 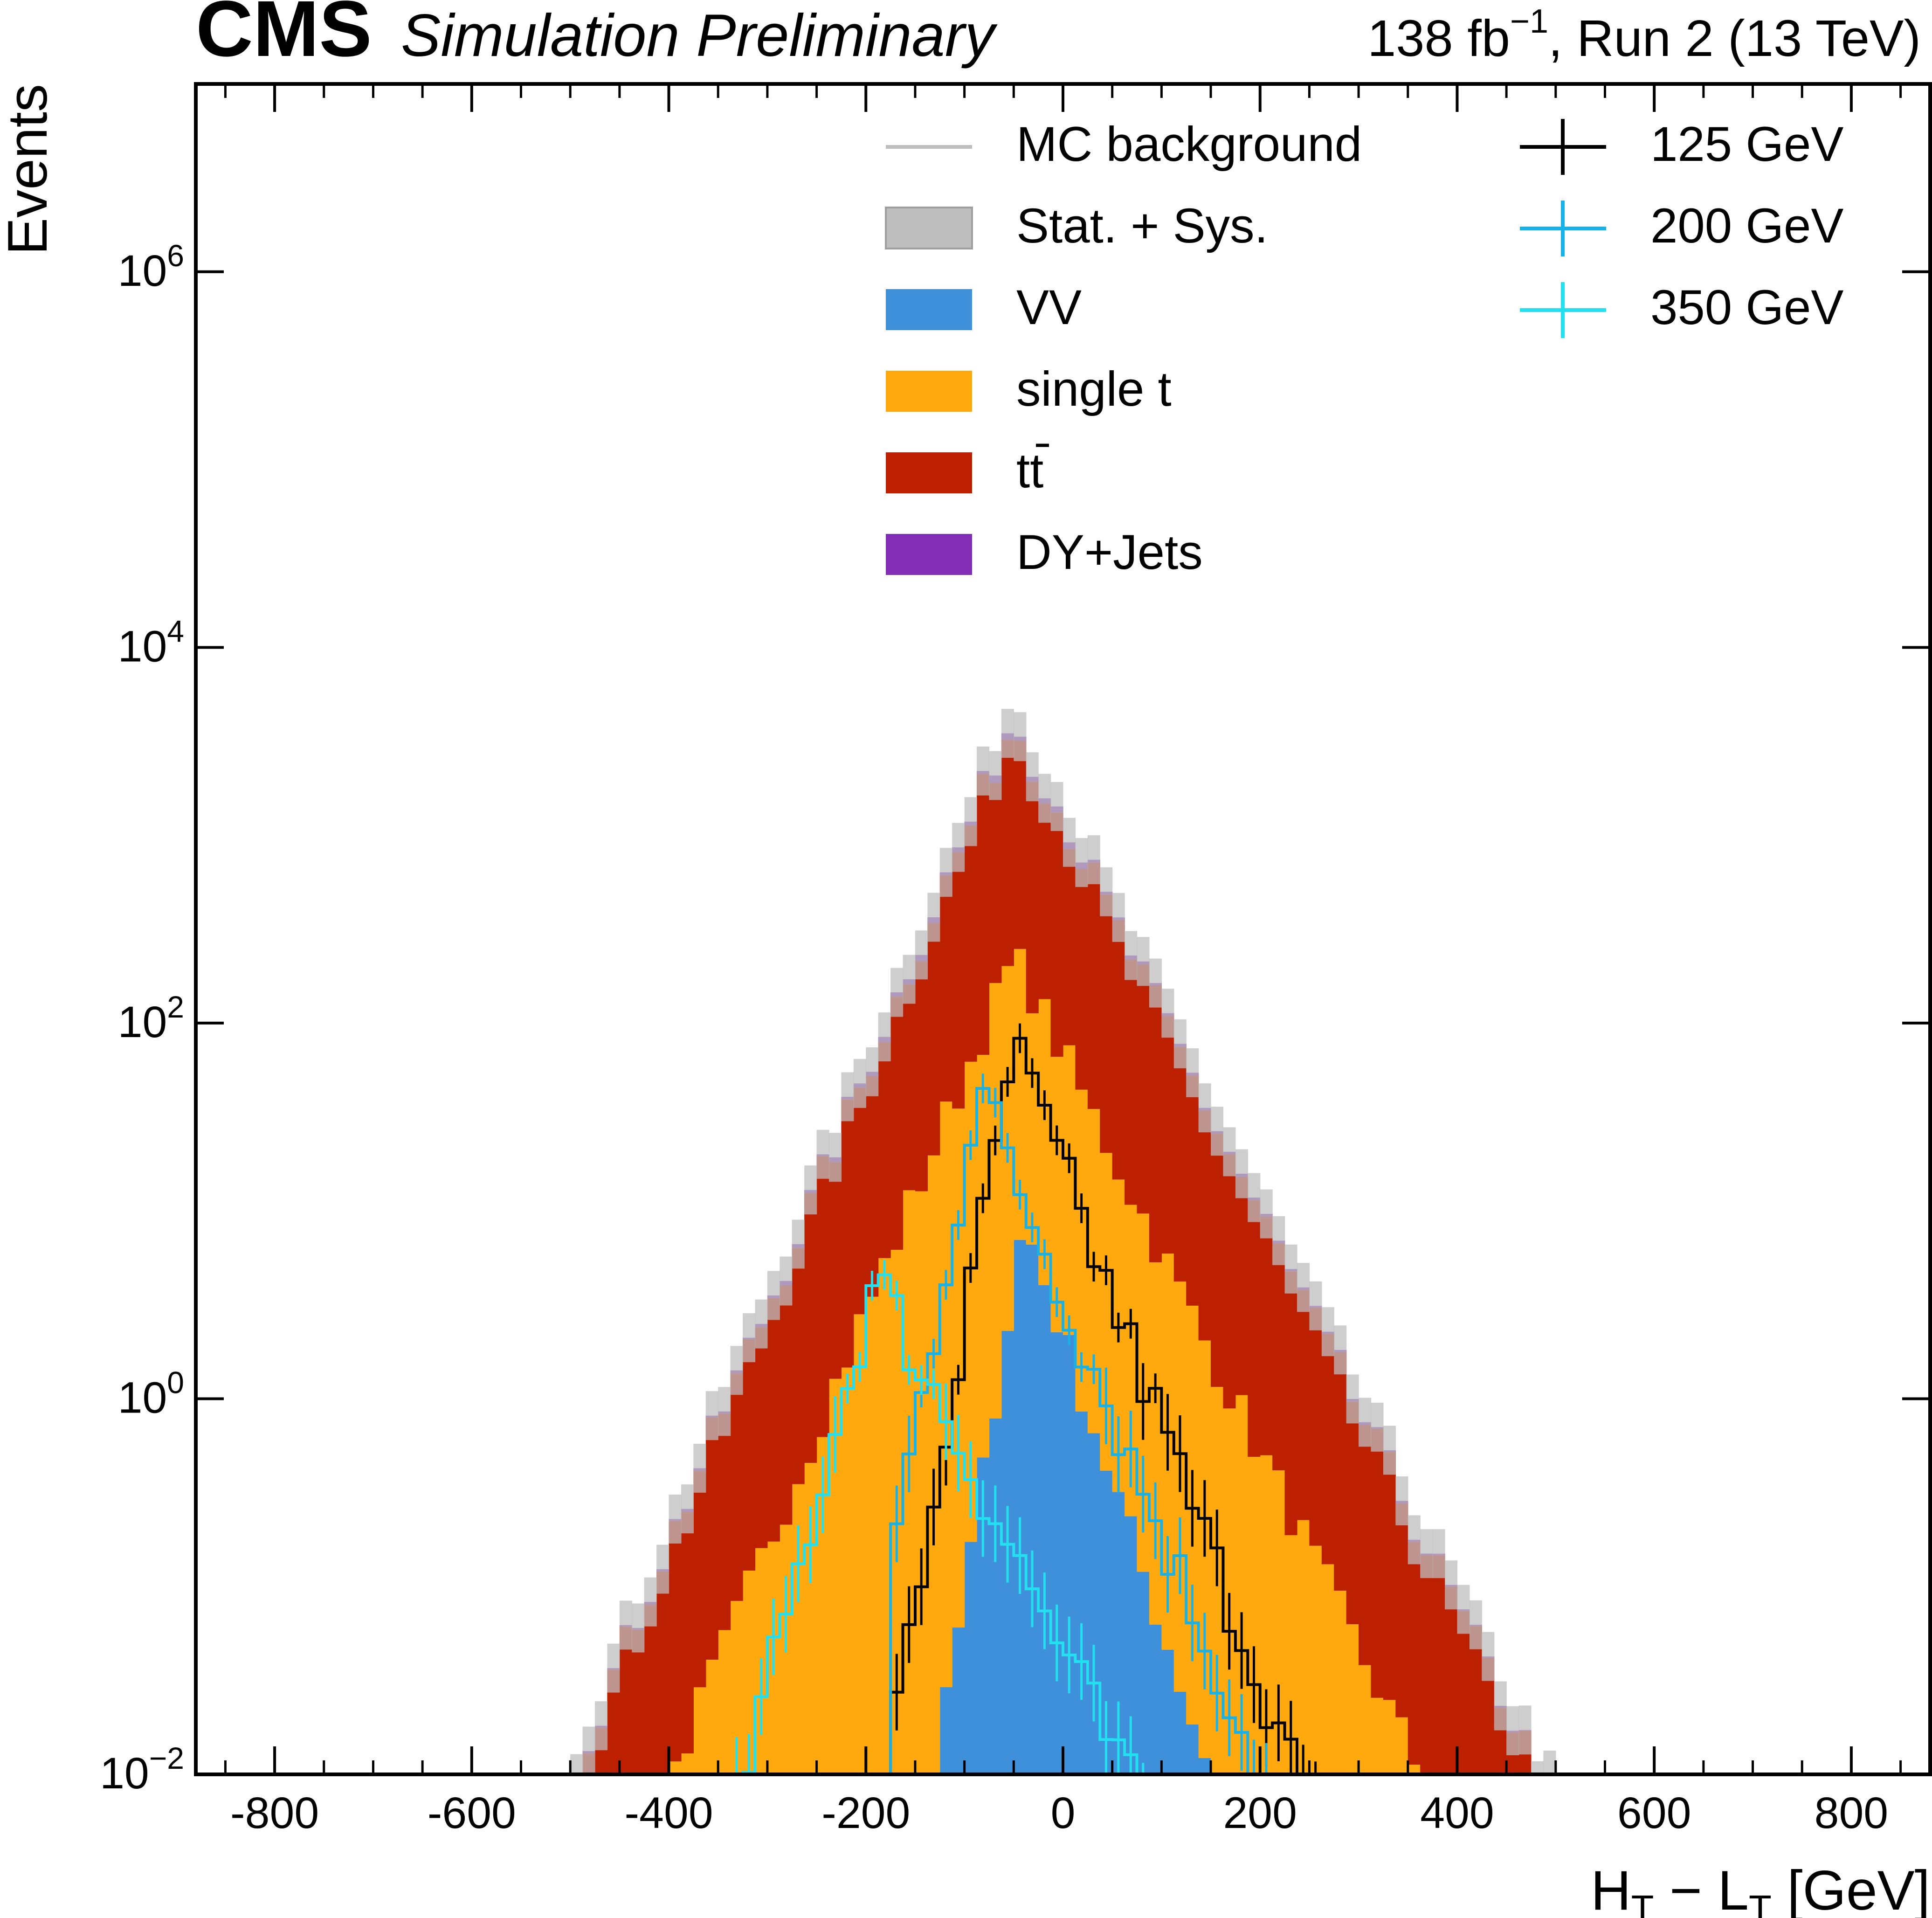 What do you see at coordinates (275, 1813) in the screenshot?
I see `x-tick-label: -800` at bounding box center [275, 1813].